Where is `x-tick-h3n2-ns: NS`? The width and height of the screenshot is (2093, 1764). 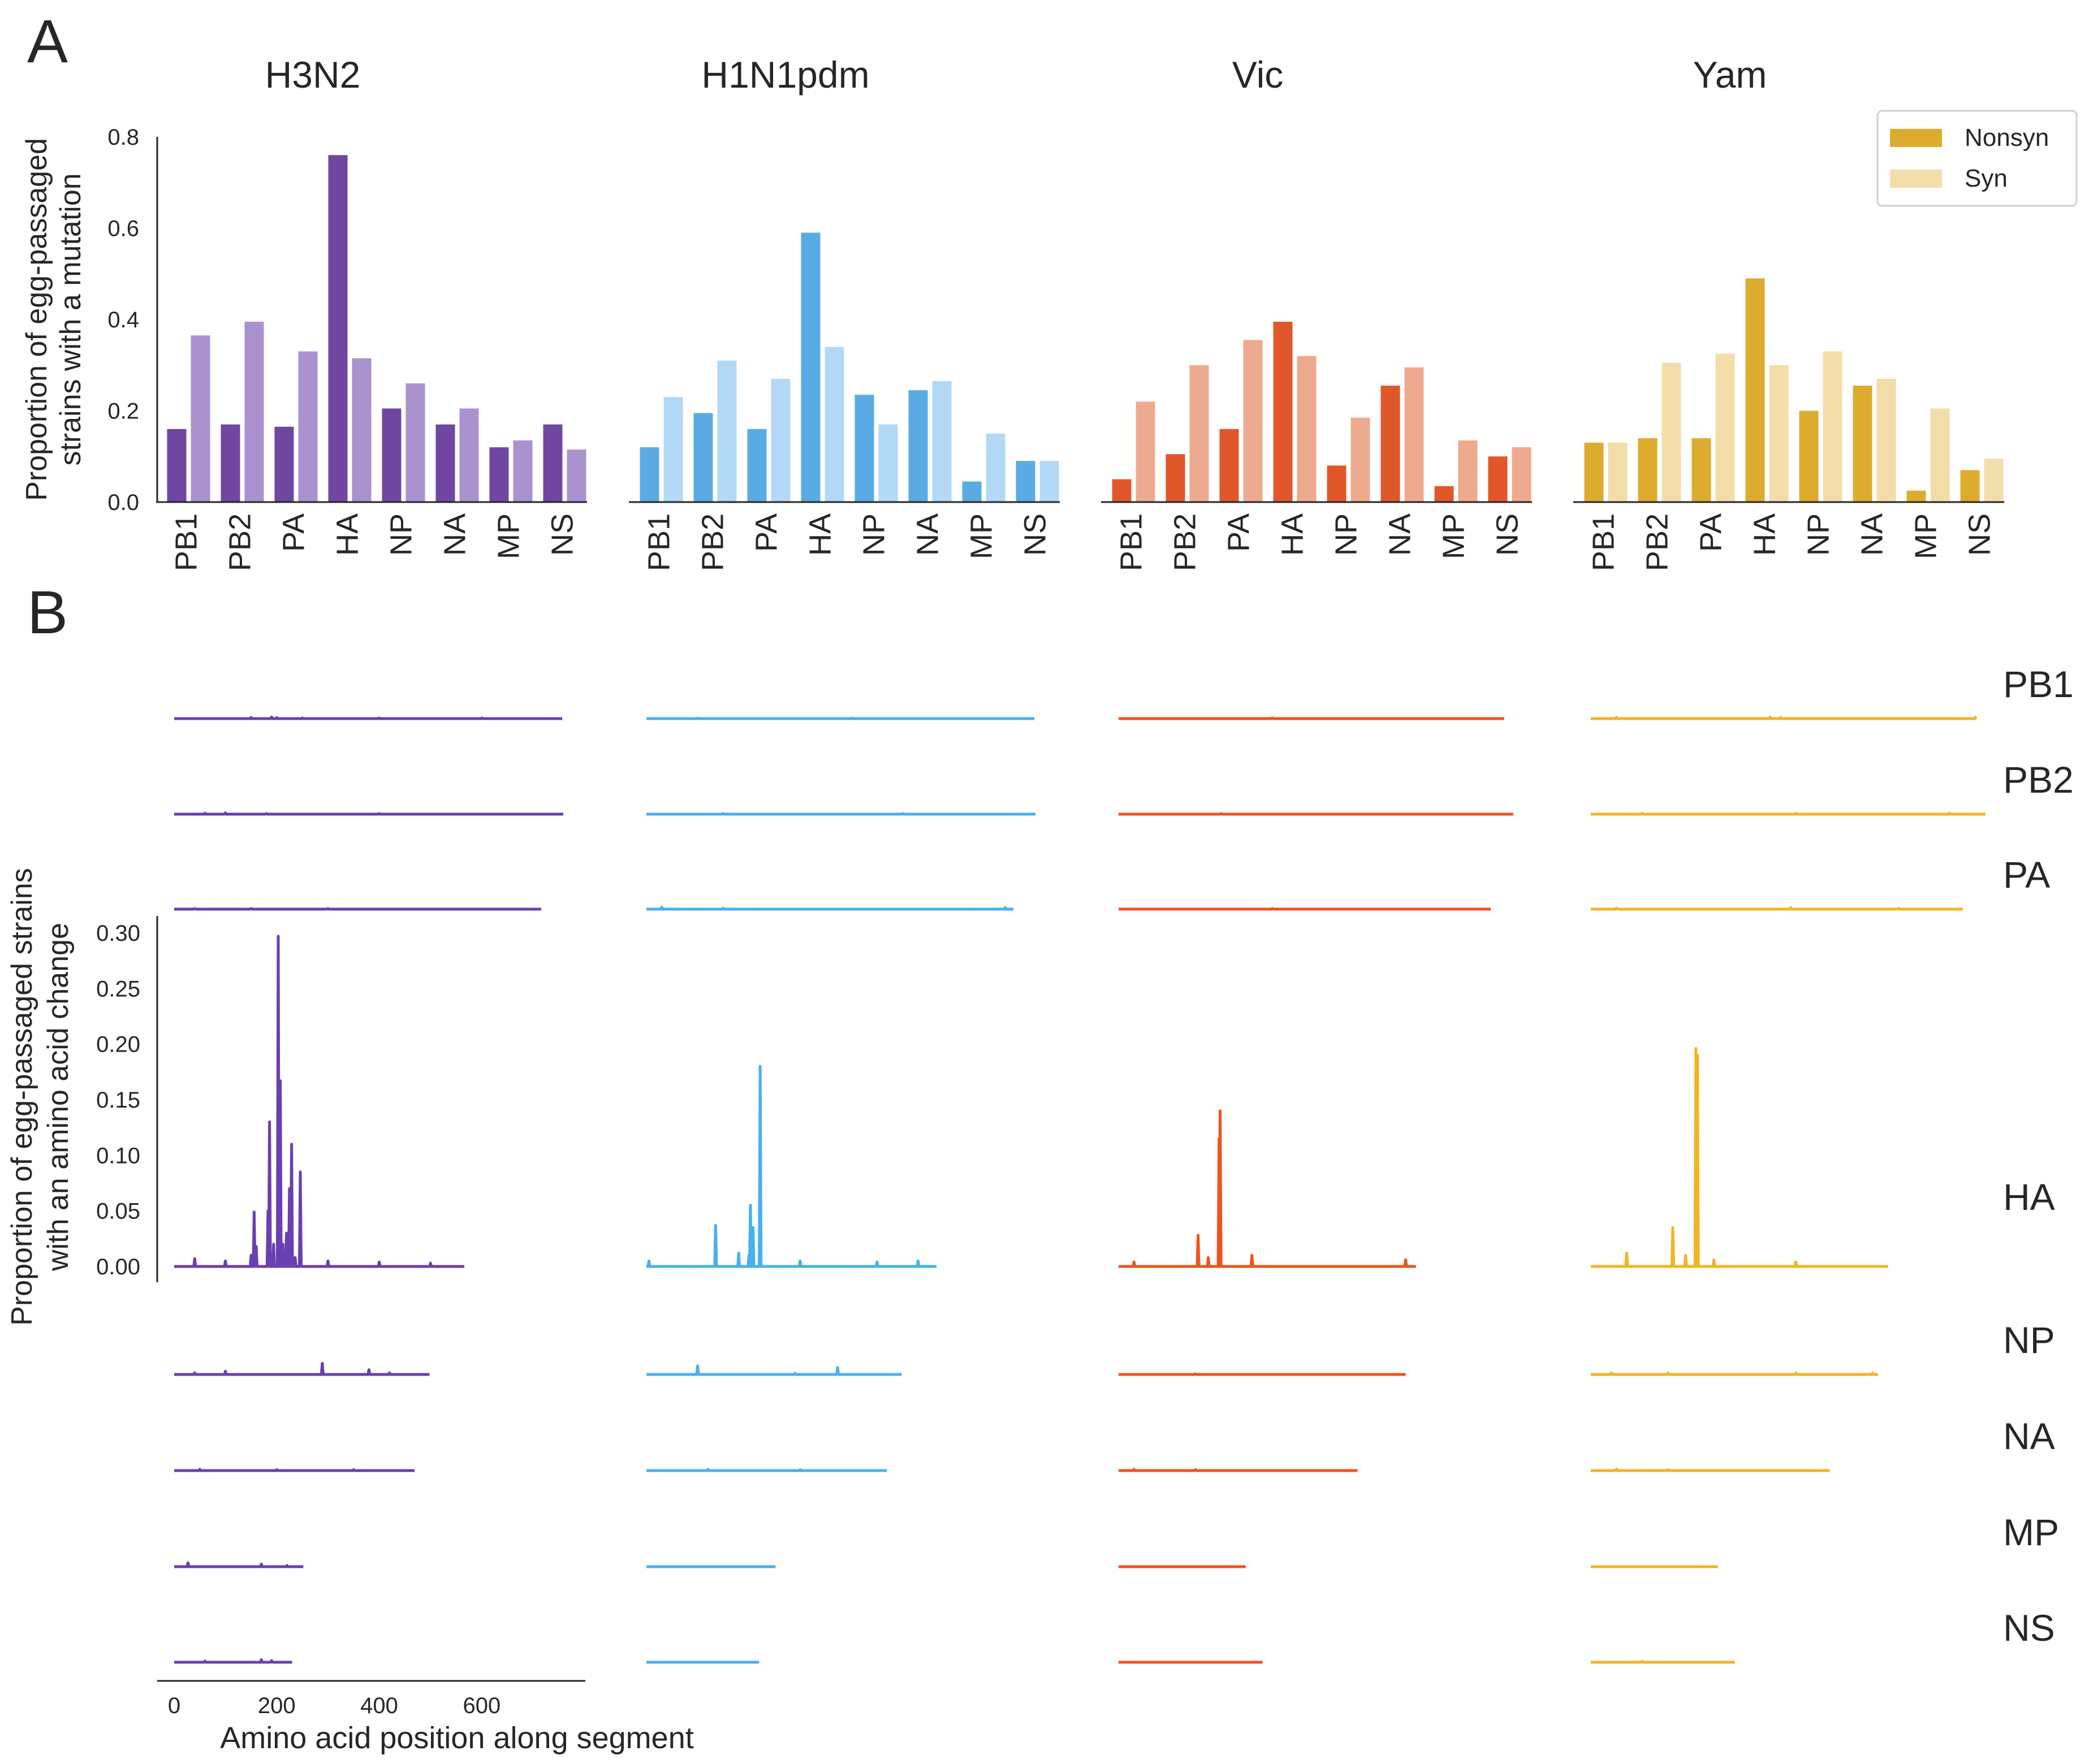 x-tick-h3n2-ns: NS is located at coordinates (563, 534).